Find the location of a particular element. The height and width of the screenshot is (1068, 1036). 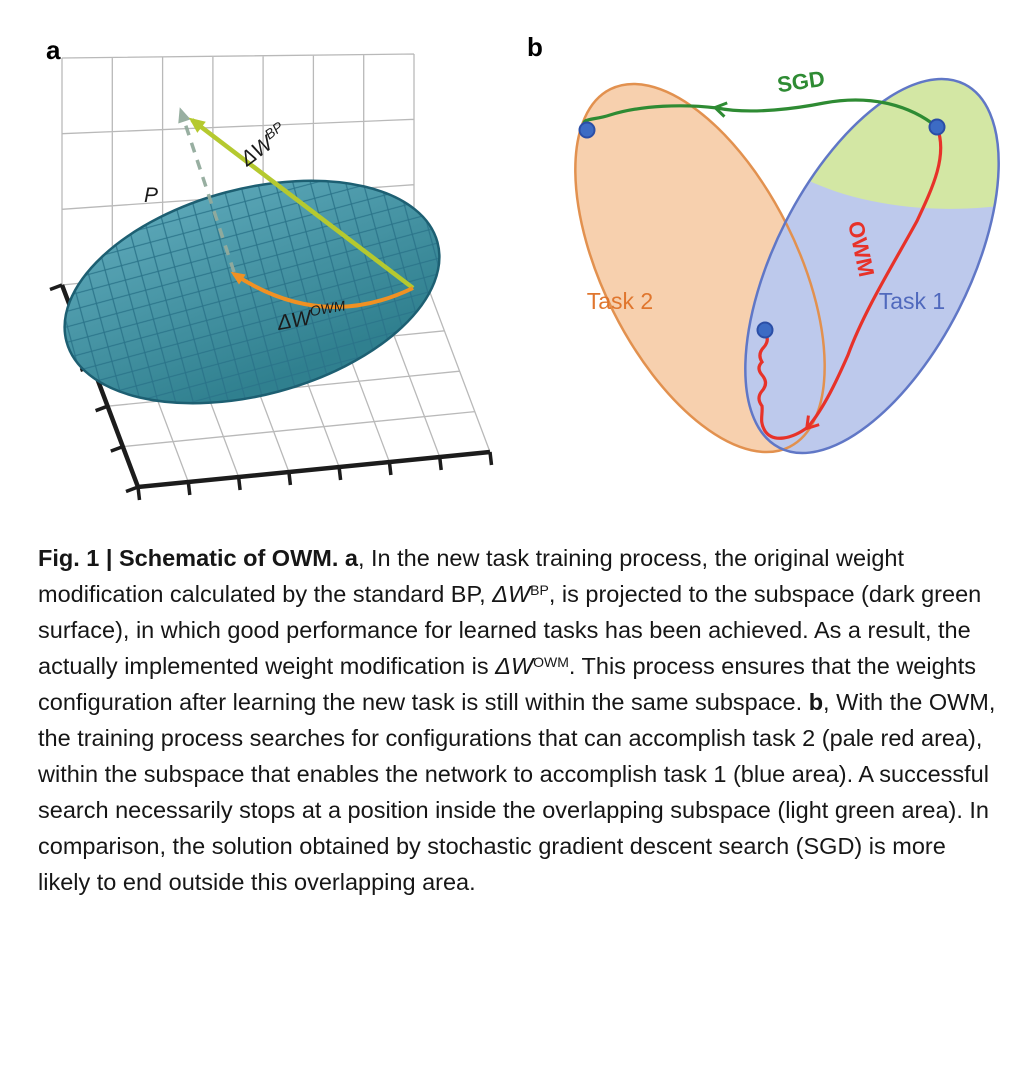

owm-curve-lead is located at coordinates (873, 278).